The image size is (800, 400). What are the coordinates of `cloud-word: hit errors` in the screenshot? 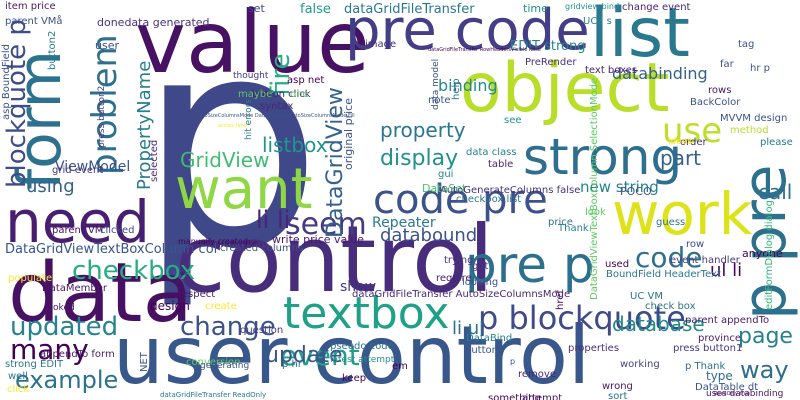 It's located at (249, 119).